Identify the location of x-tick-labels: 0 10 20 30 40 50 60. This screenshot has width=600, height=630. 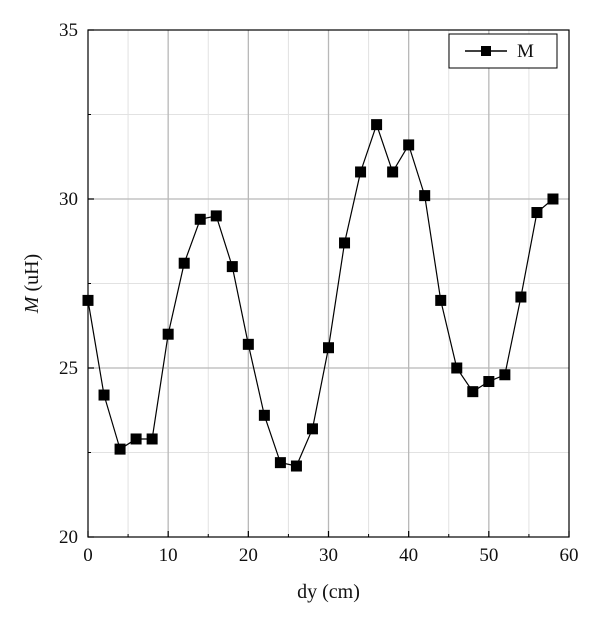
(330, 555).